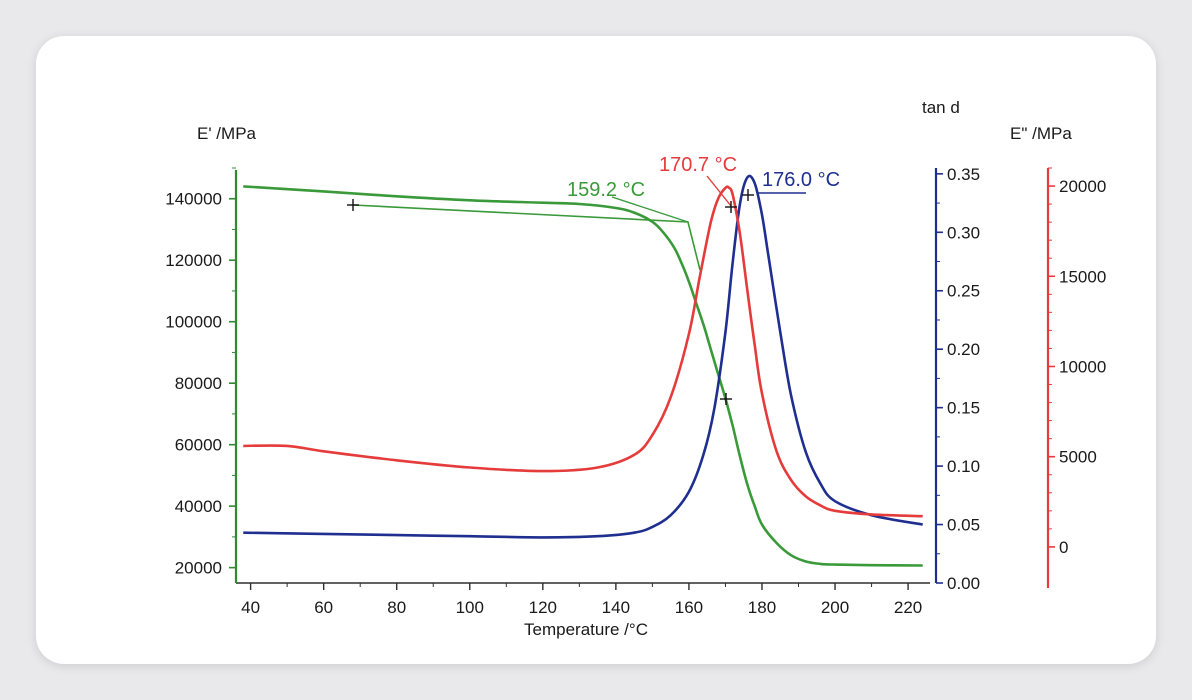 This screenshot has height=700, width=1192. Describe the element at coordinates (762, 607) in the screenshot. I see `x-tick-label: 180` at that location.